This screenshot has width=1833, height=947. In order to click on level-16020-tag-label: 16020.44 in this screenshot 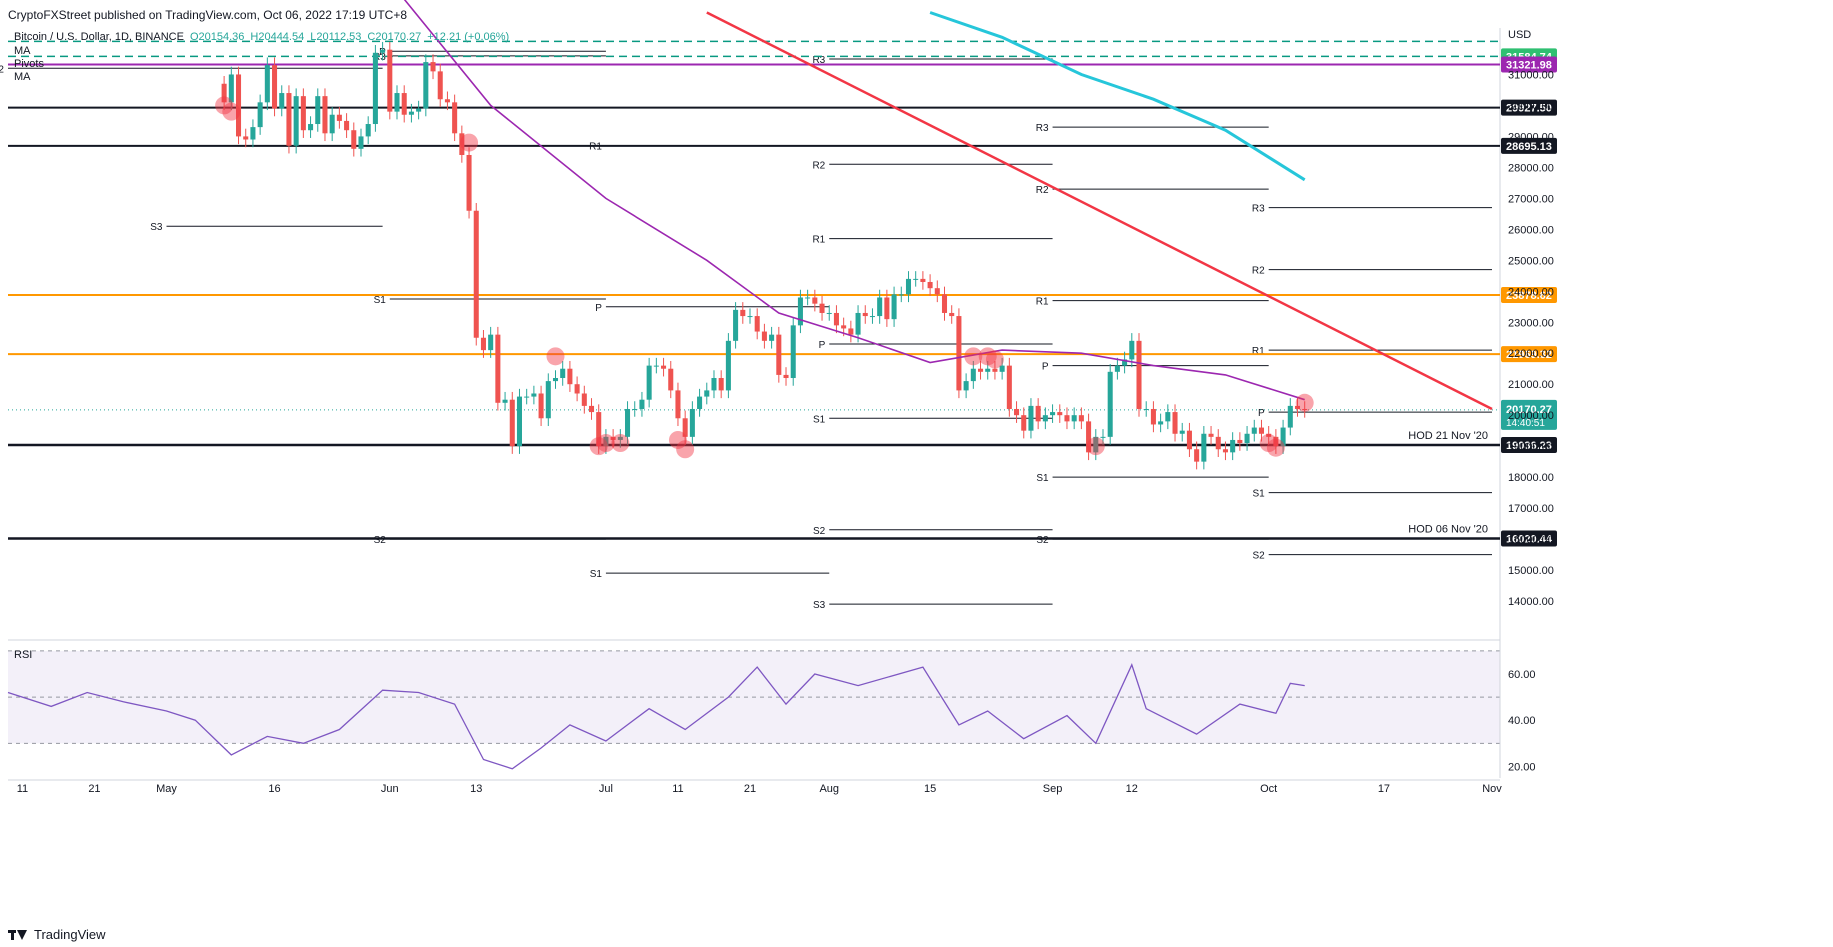, I will do `click(1529, 539)`.